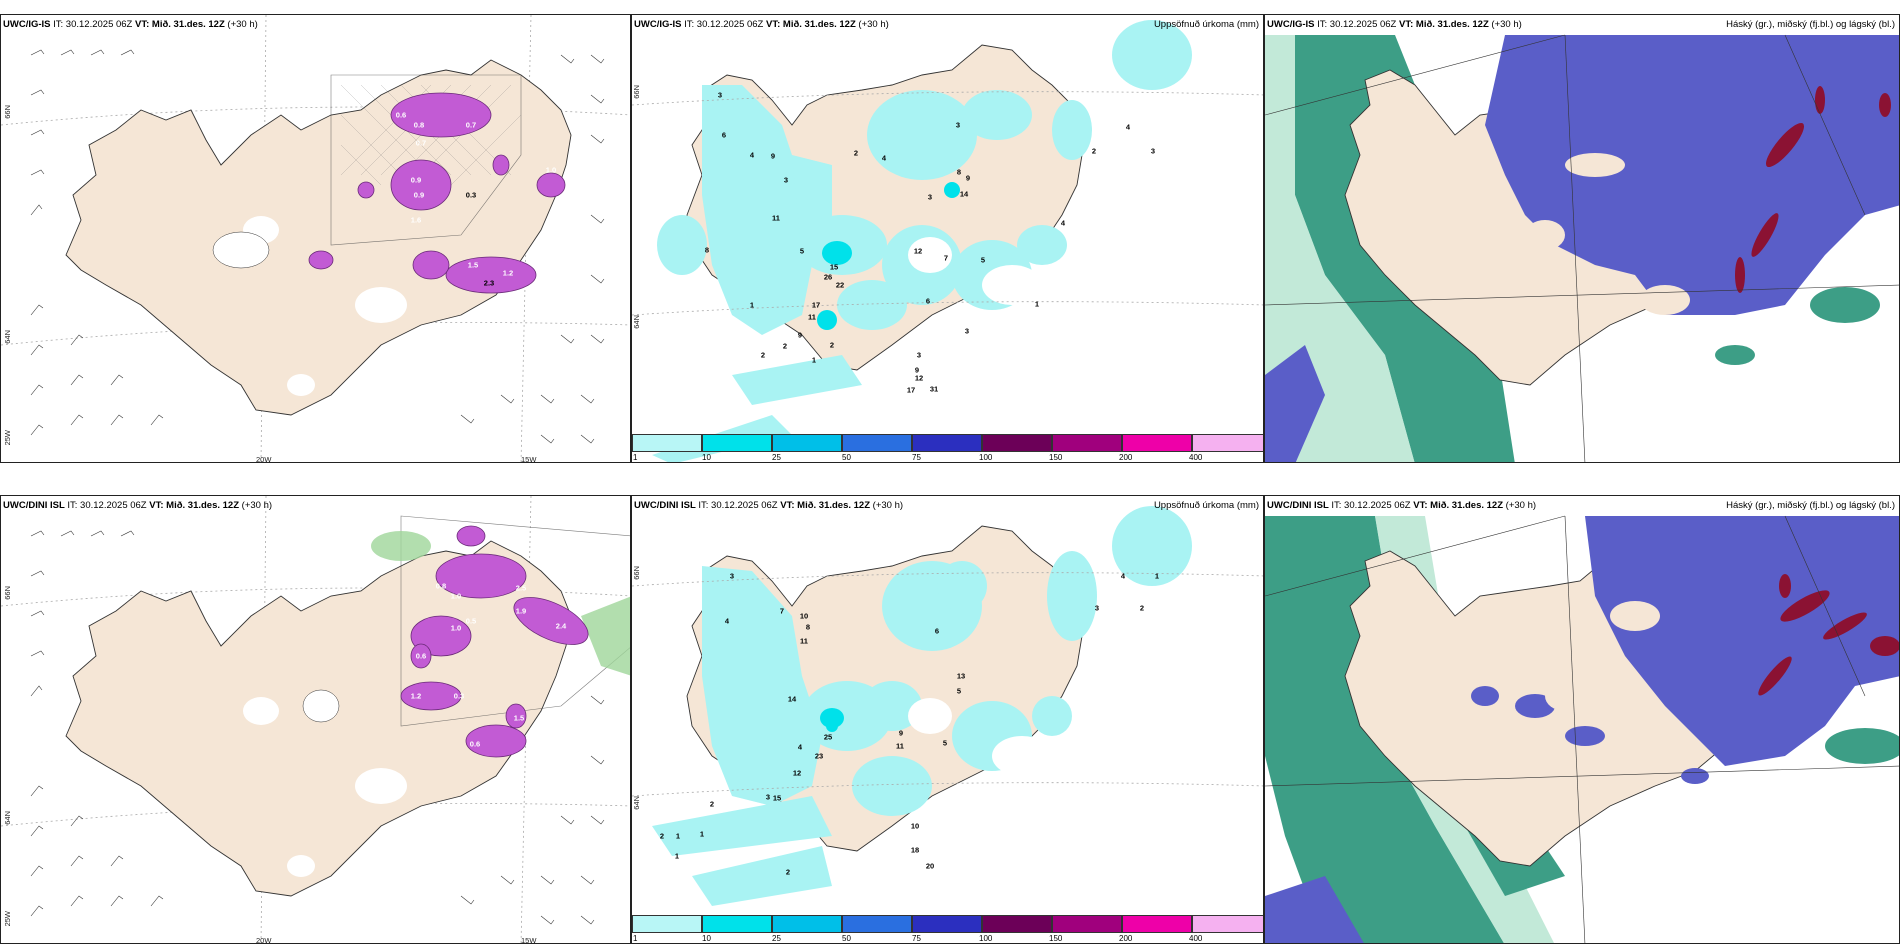 The image size is (1900, 950). I want to click on precip-title-2: Uppsöfnuð úrkoma (mm), so click(1206, 505).